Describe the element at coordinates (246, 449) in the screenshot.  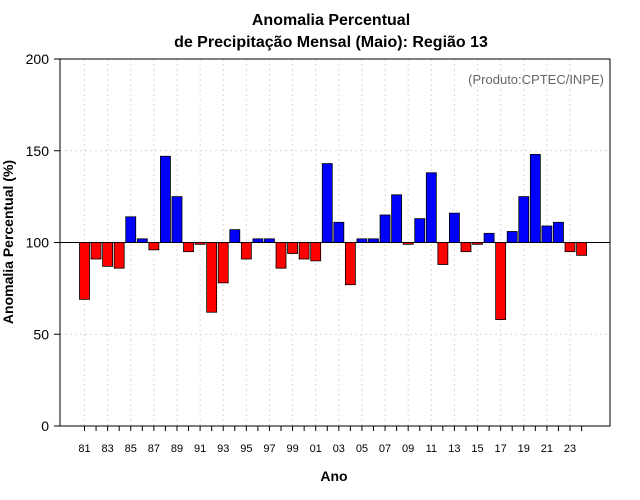
I see `x-tick-label: 95` at that location.